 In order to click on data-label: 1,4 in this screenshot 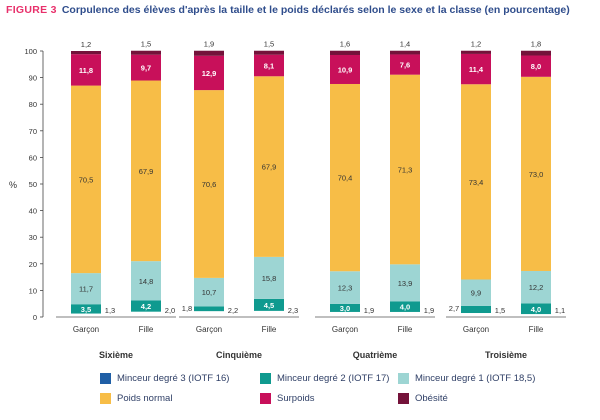, I will do `click(405, 44)`.